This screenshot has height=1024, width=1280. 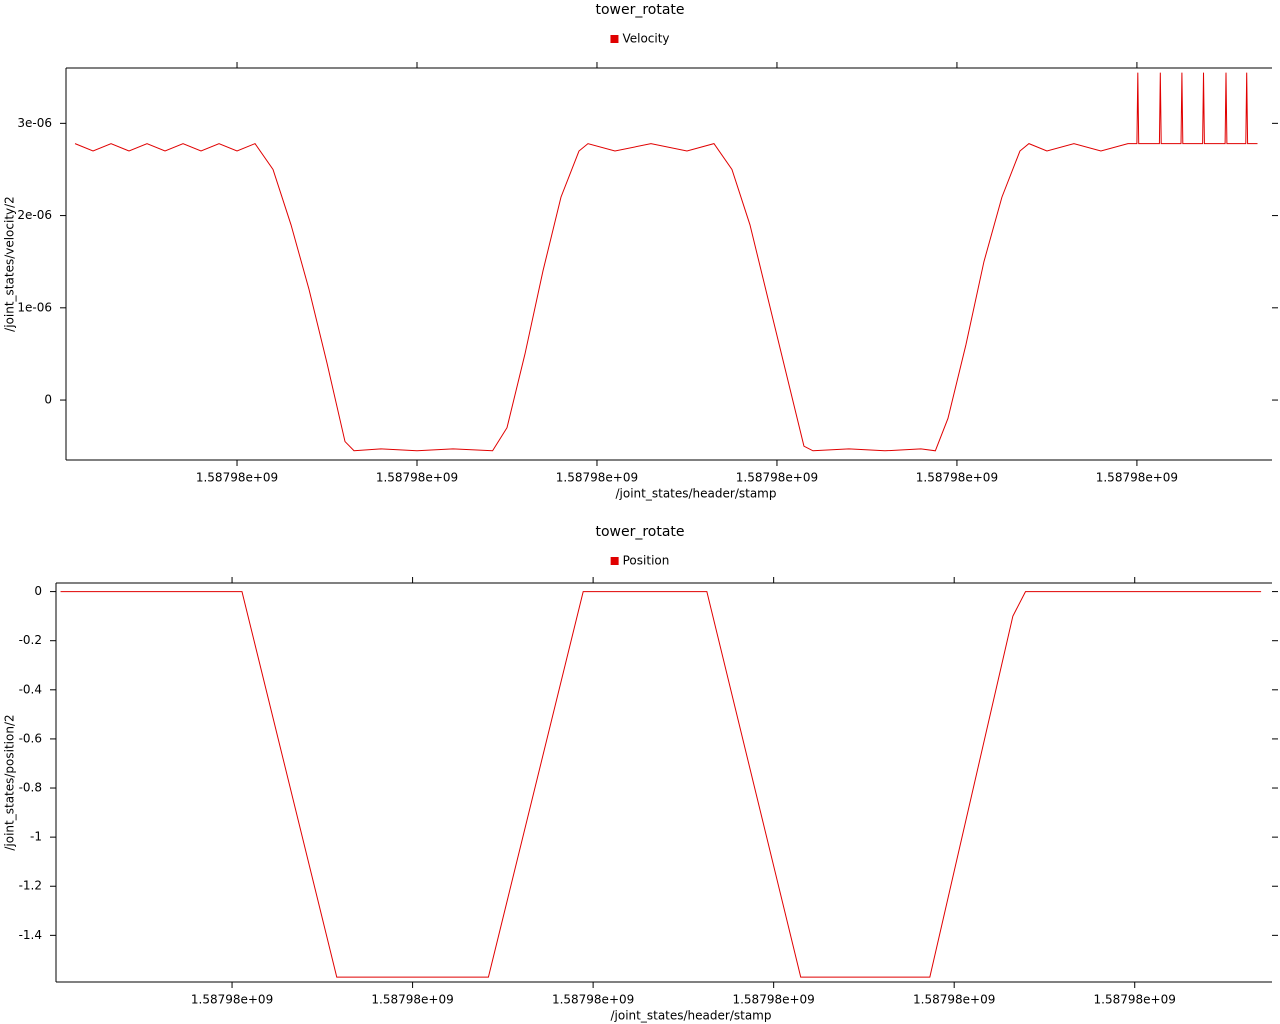 What do you see at coordinates (34, 307) in the screenshot?
I see `y-tick-label: 1e-06` at bounding box center [34, 307].